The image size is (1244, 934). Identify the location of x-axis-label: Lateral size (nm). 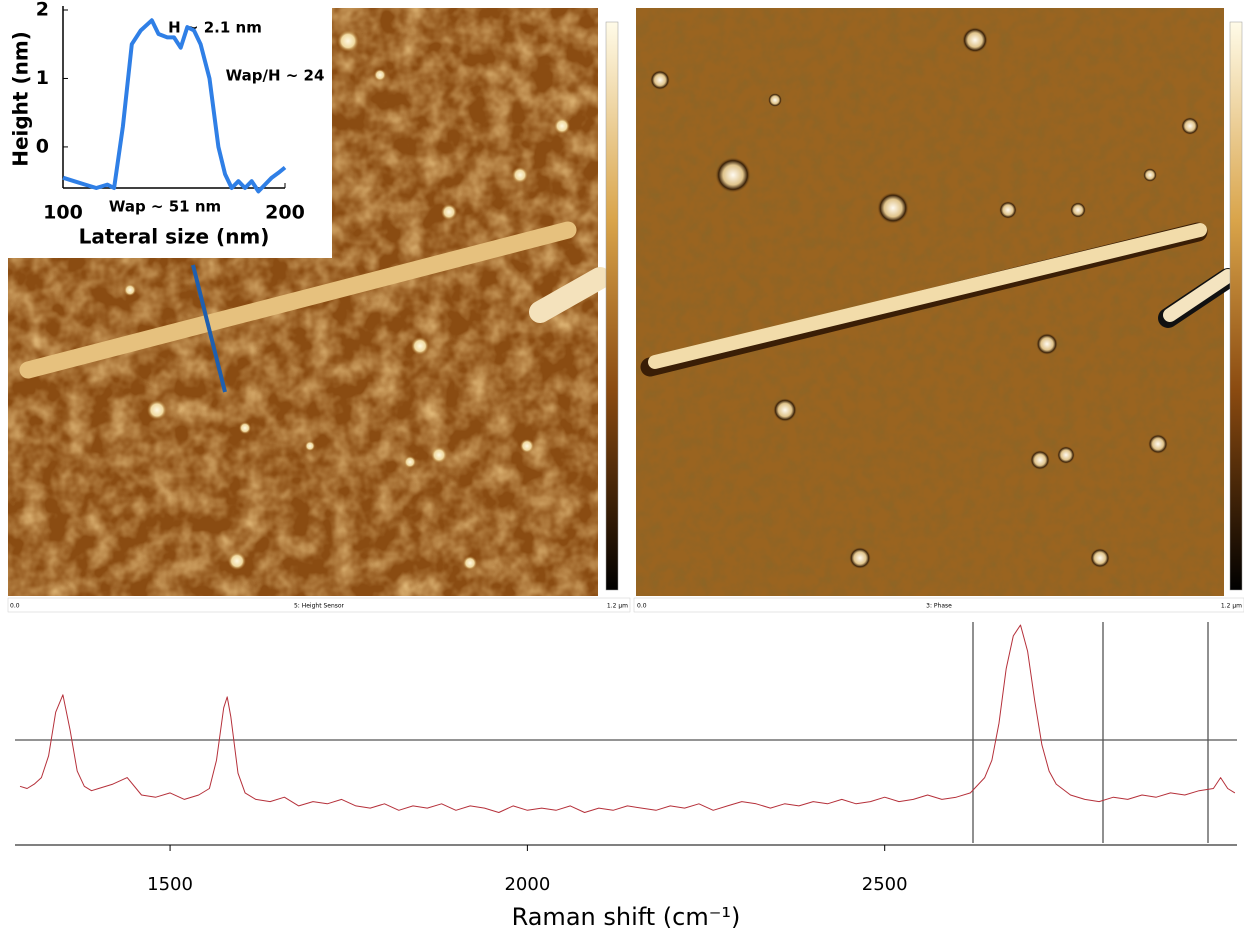
(174, 237).